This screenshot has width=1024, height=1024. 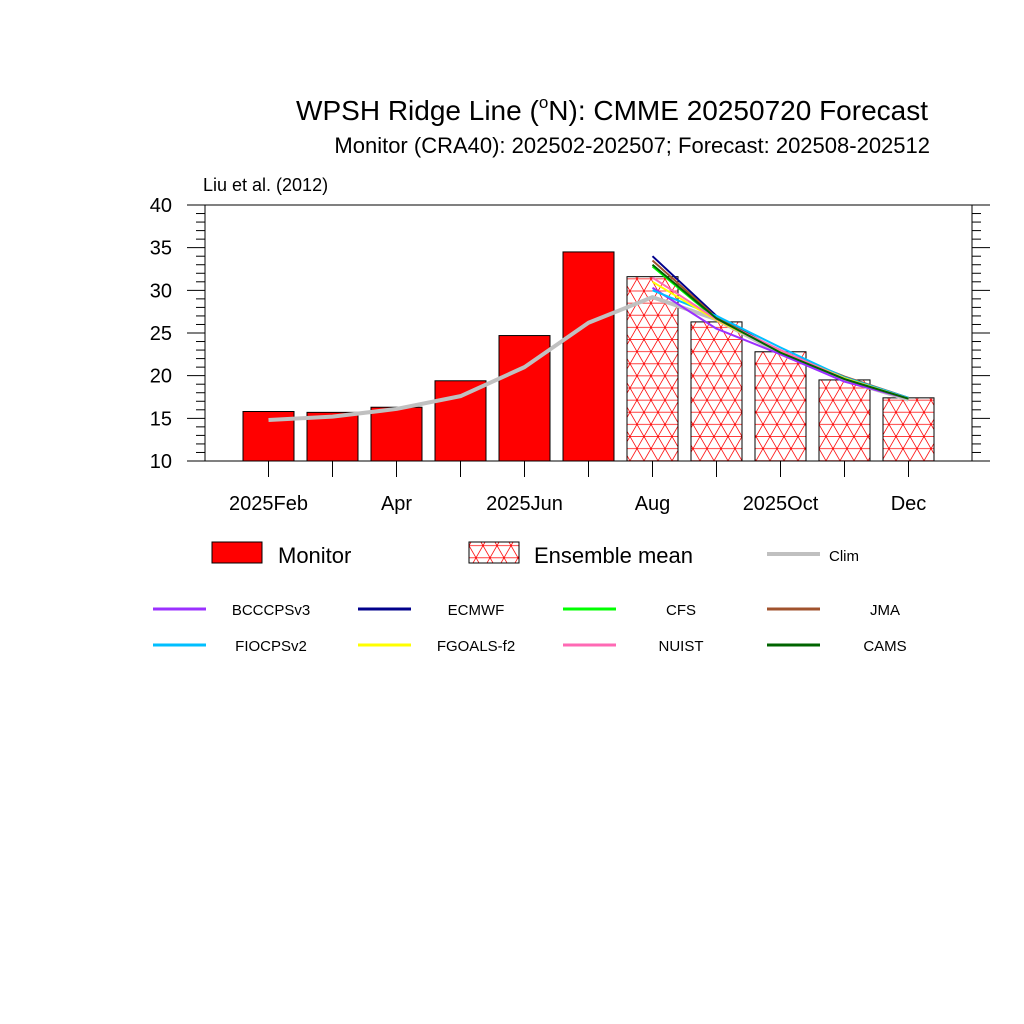 I want to click on legend-ensemble-swatch, so click(x=494, y=552).